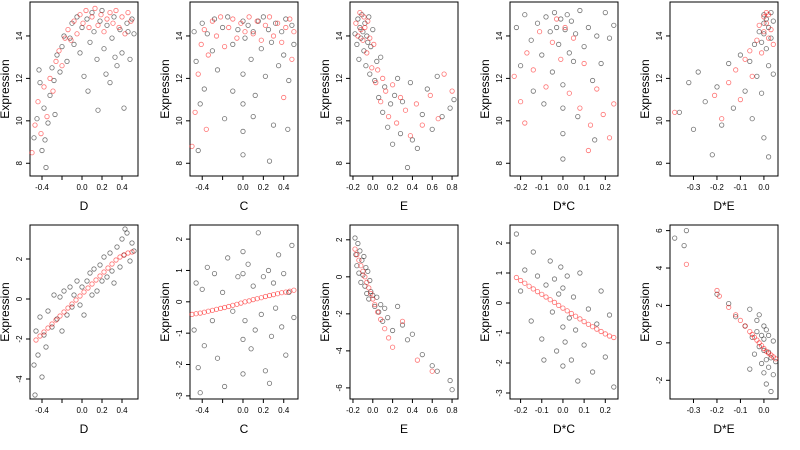  I want to click on y-tick-label: 1, so click(179, 270).